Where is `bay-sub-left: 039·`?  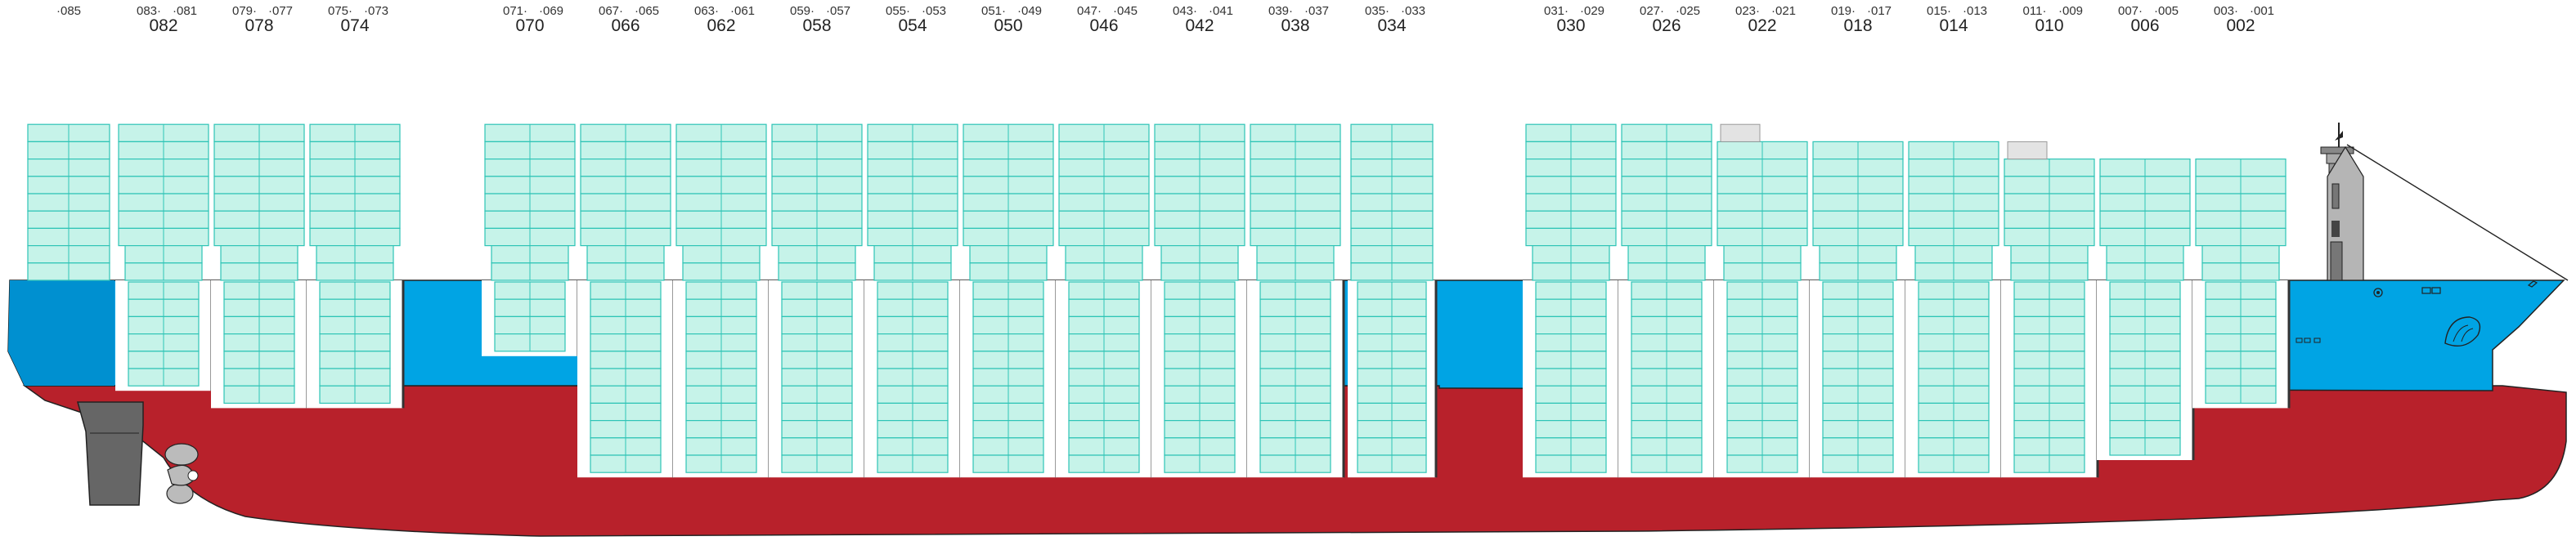
bay-sub-left: 039· is located at coordinates (1280, 11).